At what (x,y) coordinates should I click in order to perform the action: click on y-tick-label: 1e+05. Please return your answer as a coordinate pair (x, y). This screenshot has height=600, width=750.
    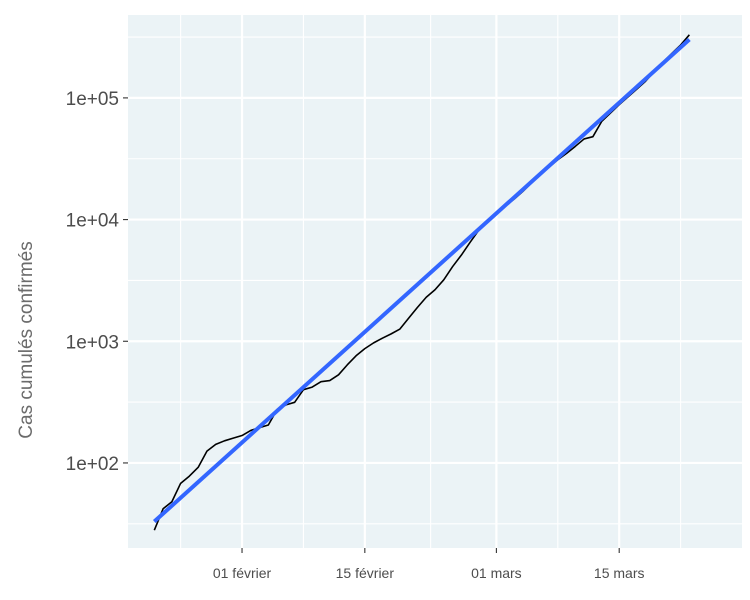
    Looking at the image, I should click on (92, 99).